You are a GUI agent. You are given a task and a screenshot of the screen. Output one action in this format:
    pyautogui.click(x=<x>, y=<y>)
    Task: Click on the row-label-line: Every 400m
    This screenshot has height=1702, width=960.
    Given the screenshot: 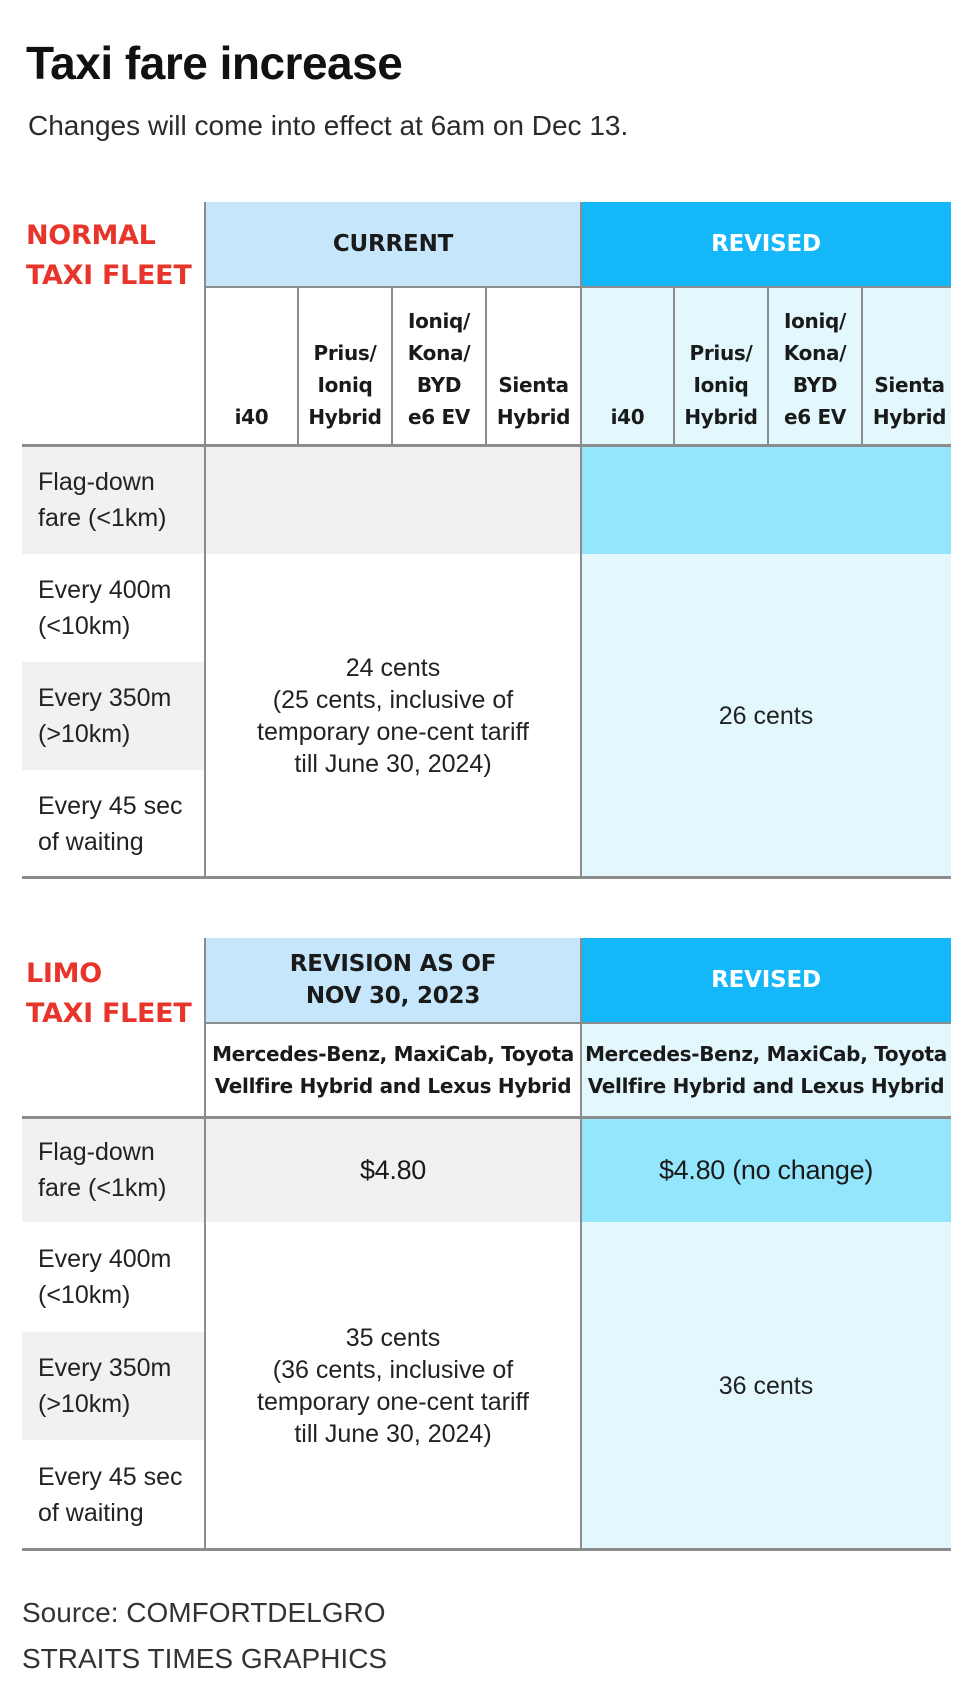 What is the action you would take?
    pyautogui.click(x=105, y=590)
    